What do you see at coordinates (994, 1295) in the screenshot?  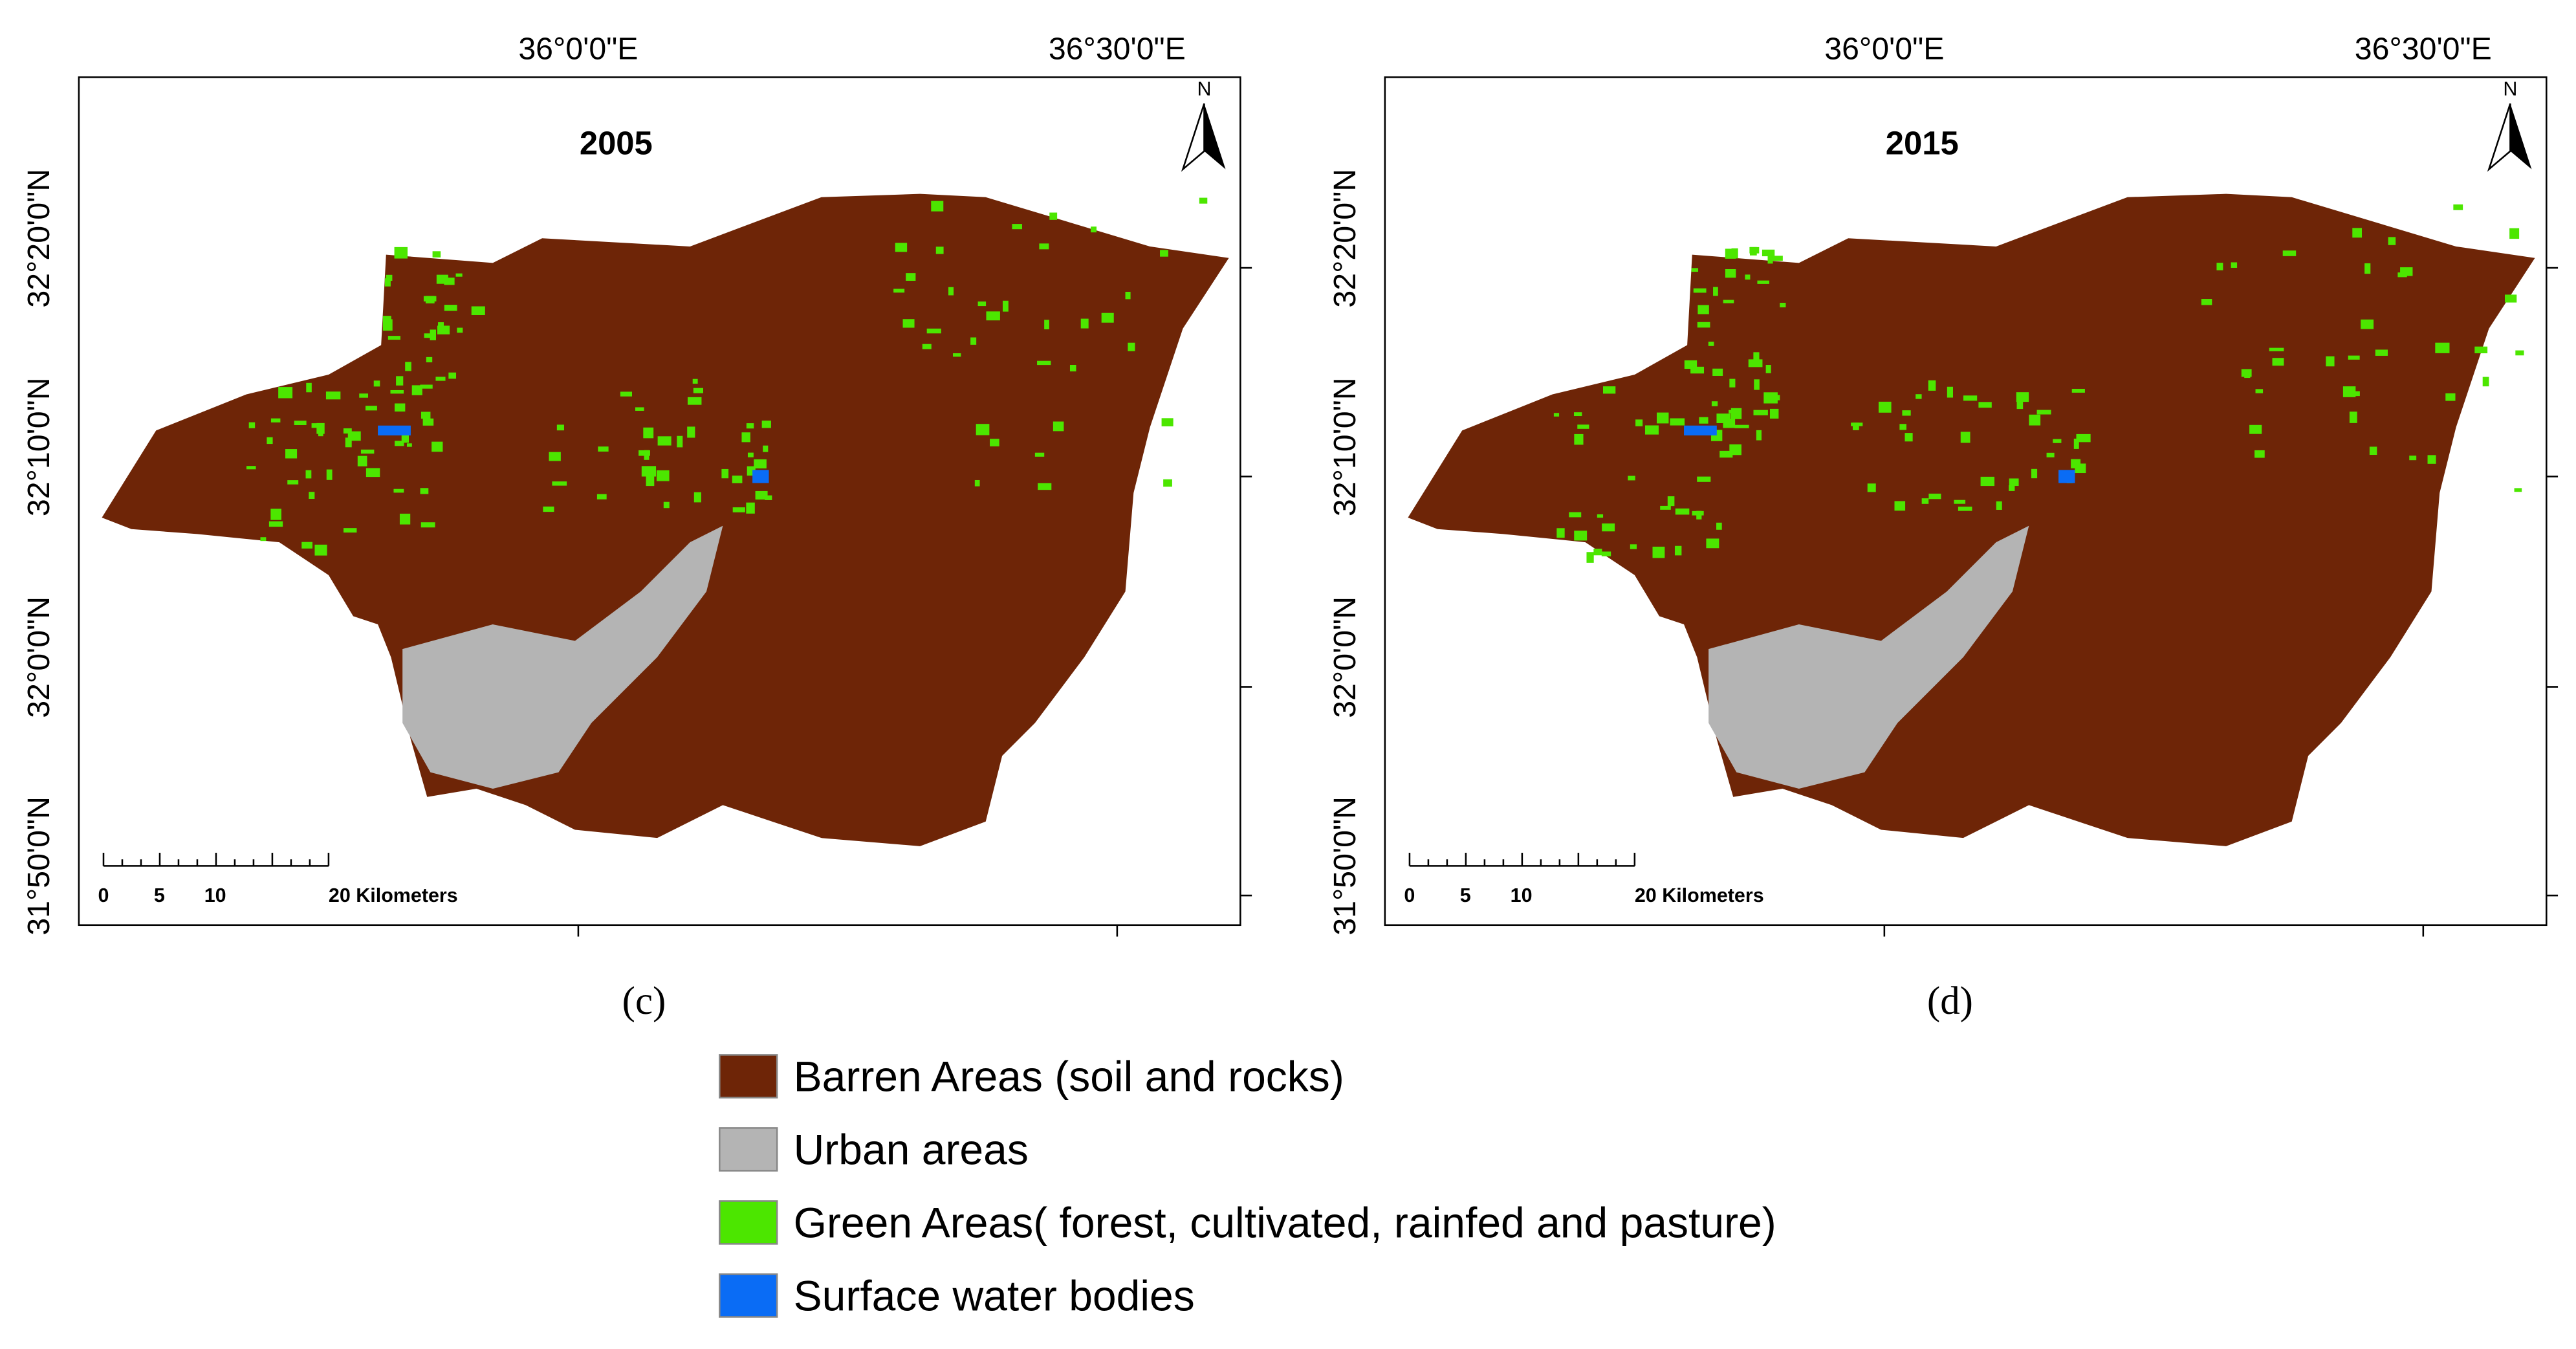 I see `legend-label: Surface water bodies` at bounding box center [994, 1295].